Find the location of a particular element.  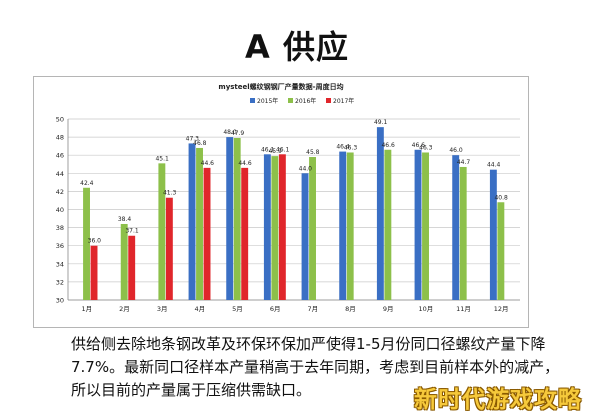

x-tick-label: 7月 is located at coordinates (313, 309).